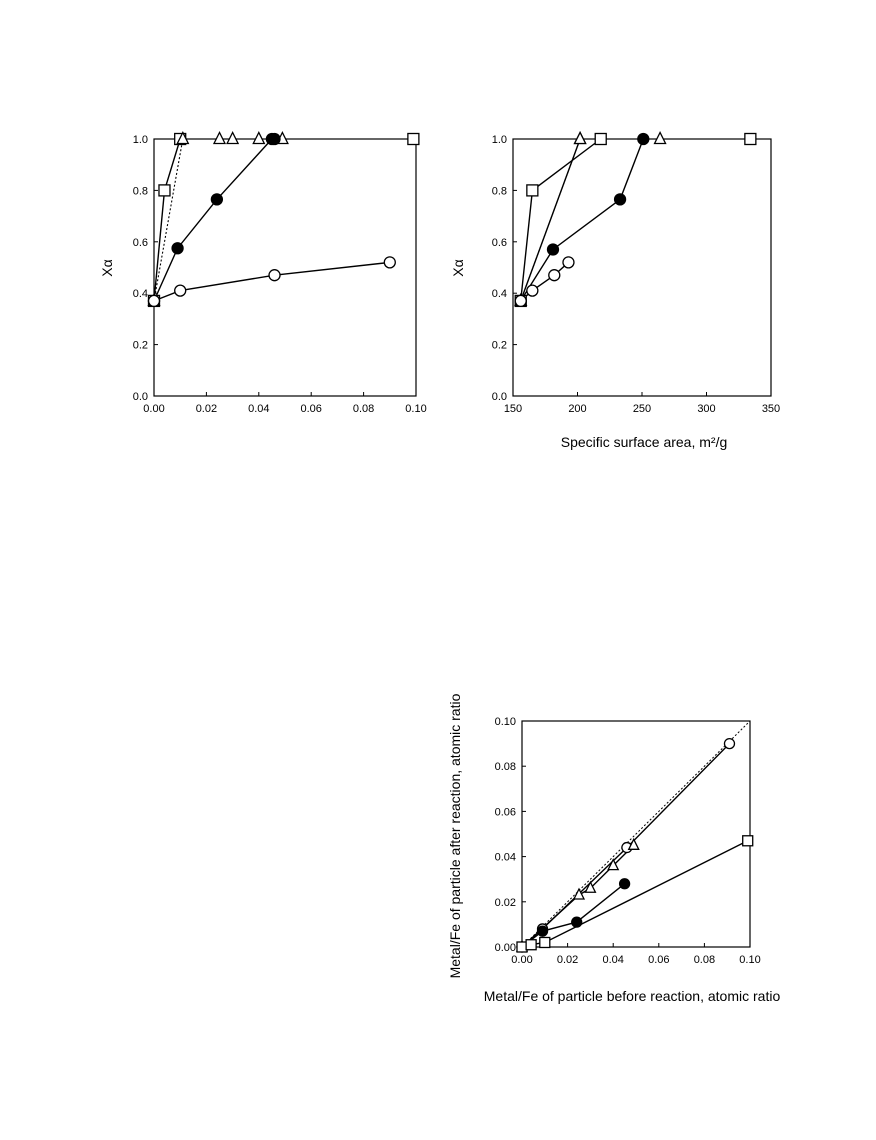 This screenshot has width=876, height=1140. Describe the element at coordinates (642, 409) in the screenshot. I see `x-tick-label: 250` at that location.